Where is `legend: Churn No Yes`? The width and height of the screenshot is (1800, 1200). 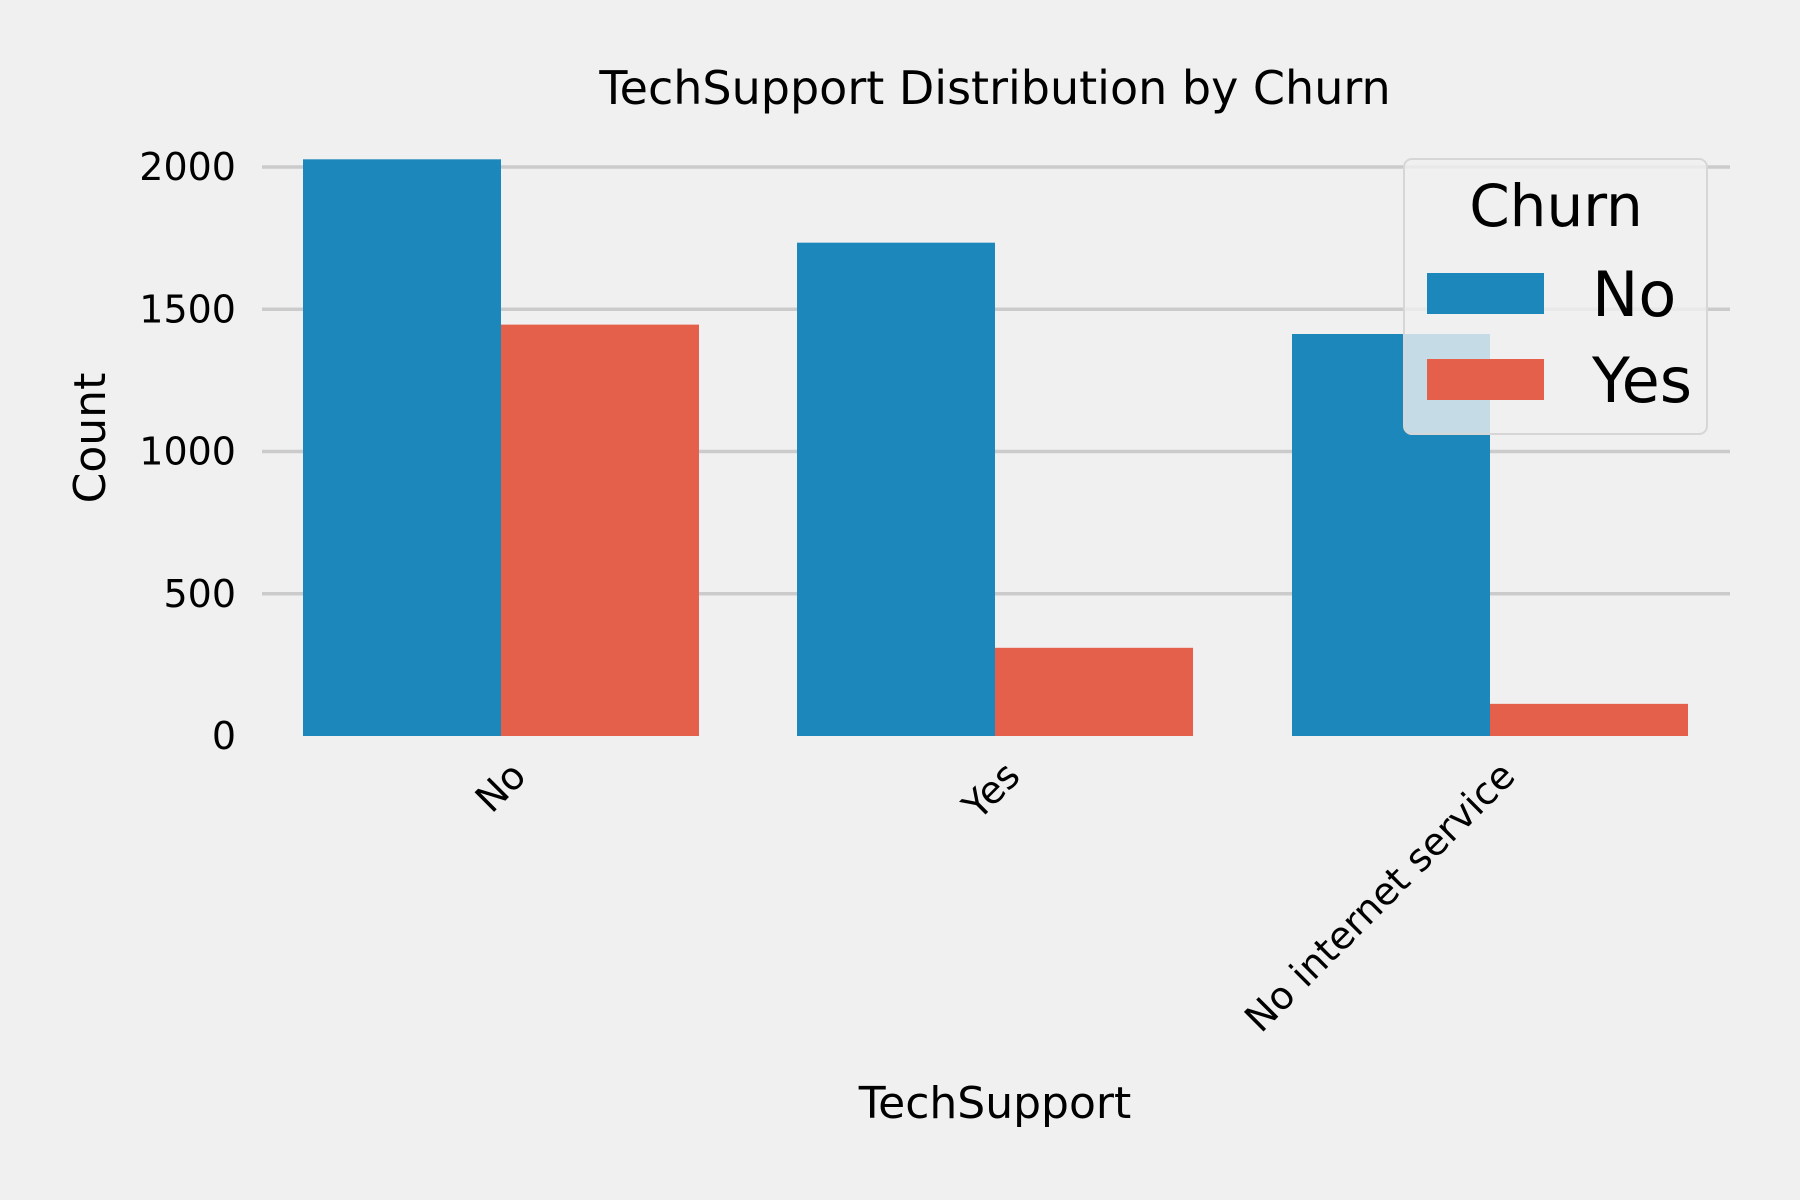 legend: Churn No Yes is located at coordinates (1555, 296).